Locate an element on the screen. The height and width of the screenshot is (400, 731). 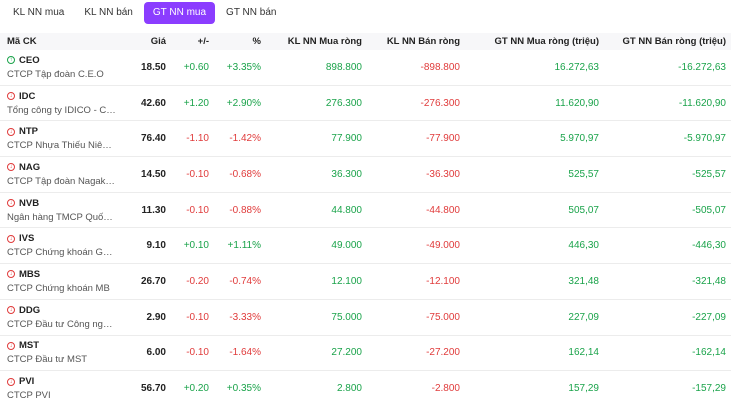
price-cell: 42.60 is located at coordinates (153, 103).